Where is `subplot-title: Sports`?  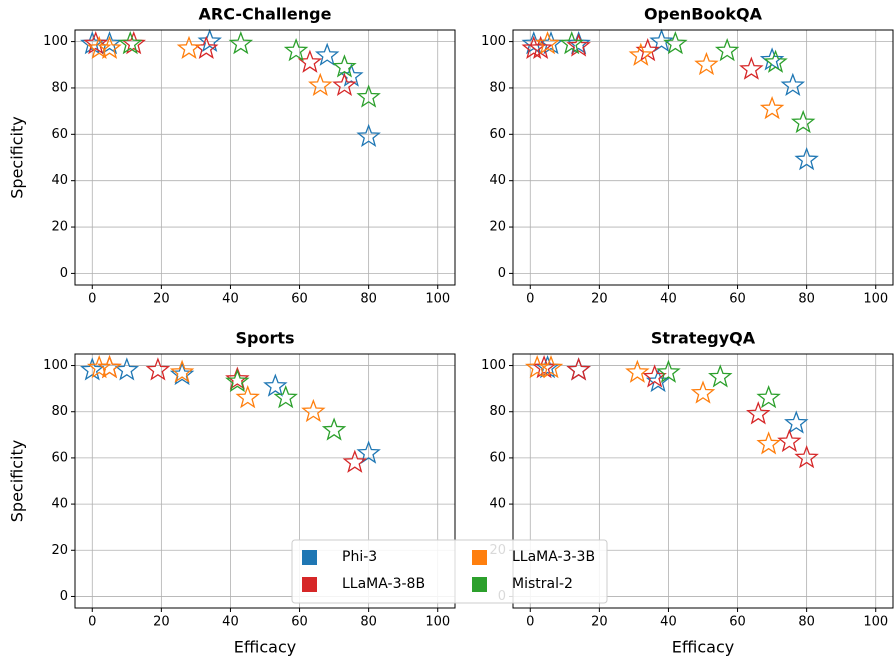
subplot-title: Sports is located at coordinates (264, 338).